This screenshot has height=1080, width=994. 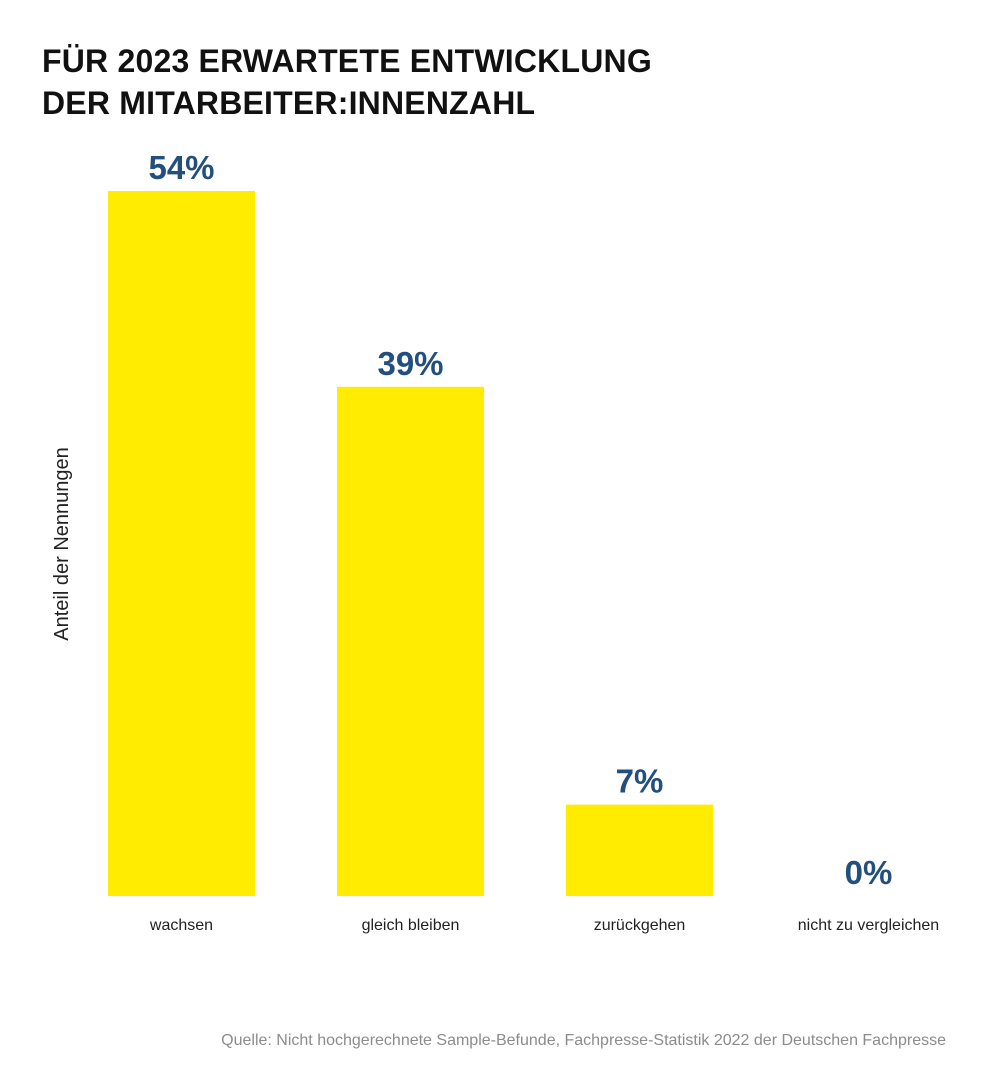 What do you see at coordinates (62, 543) in the screenshot?
I see `y-axis-label: Anteil der Nennungen` at bounding box center [62, 543].